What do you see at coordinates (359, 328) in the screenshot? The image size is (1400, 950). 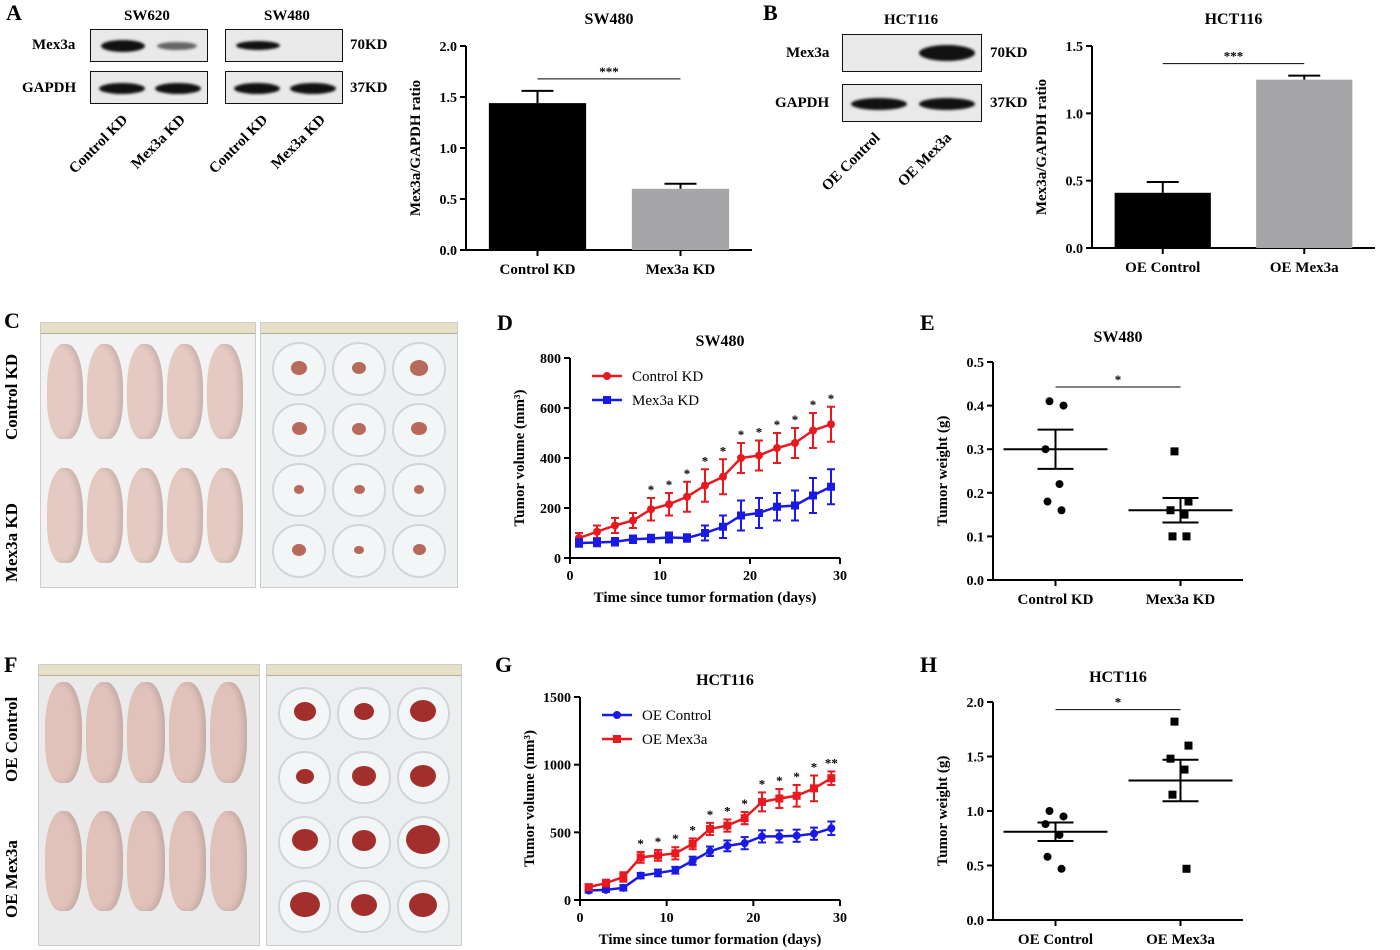 I see `ruler` at bounding box center [359, 328].